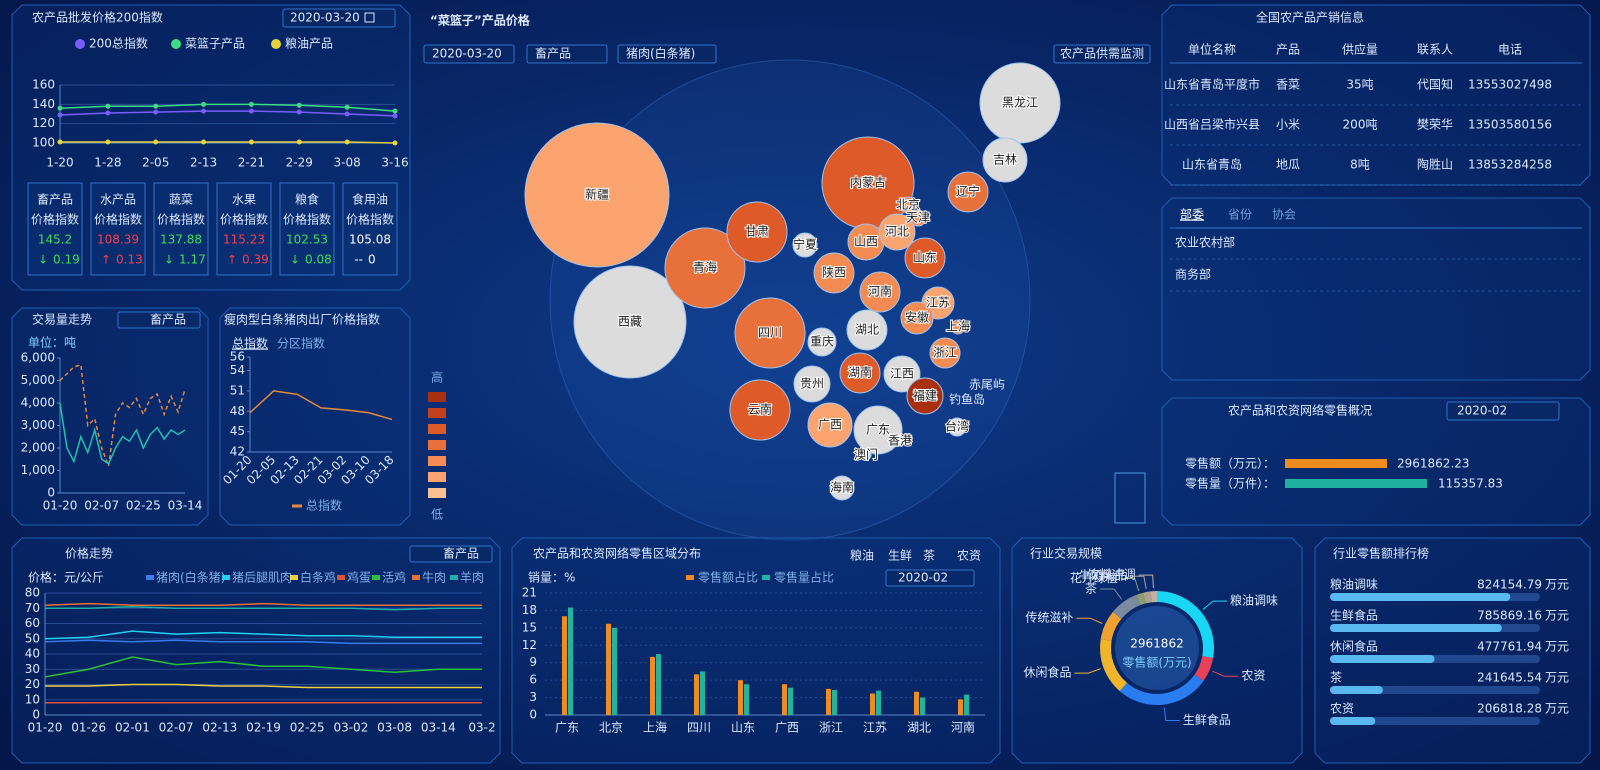 The height and width of the screenshot is (770, 1600). What do you see at coordinates (862, 555) in the screenshot?
I see `tab-label: 粮油` at bounding box center [862, 555].